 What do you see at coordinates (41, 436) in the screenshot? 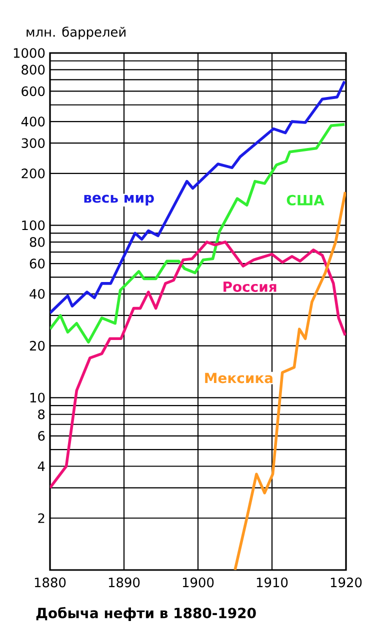
I see `y-tick-label: 6` at bounding box center [41, 436].